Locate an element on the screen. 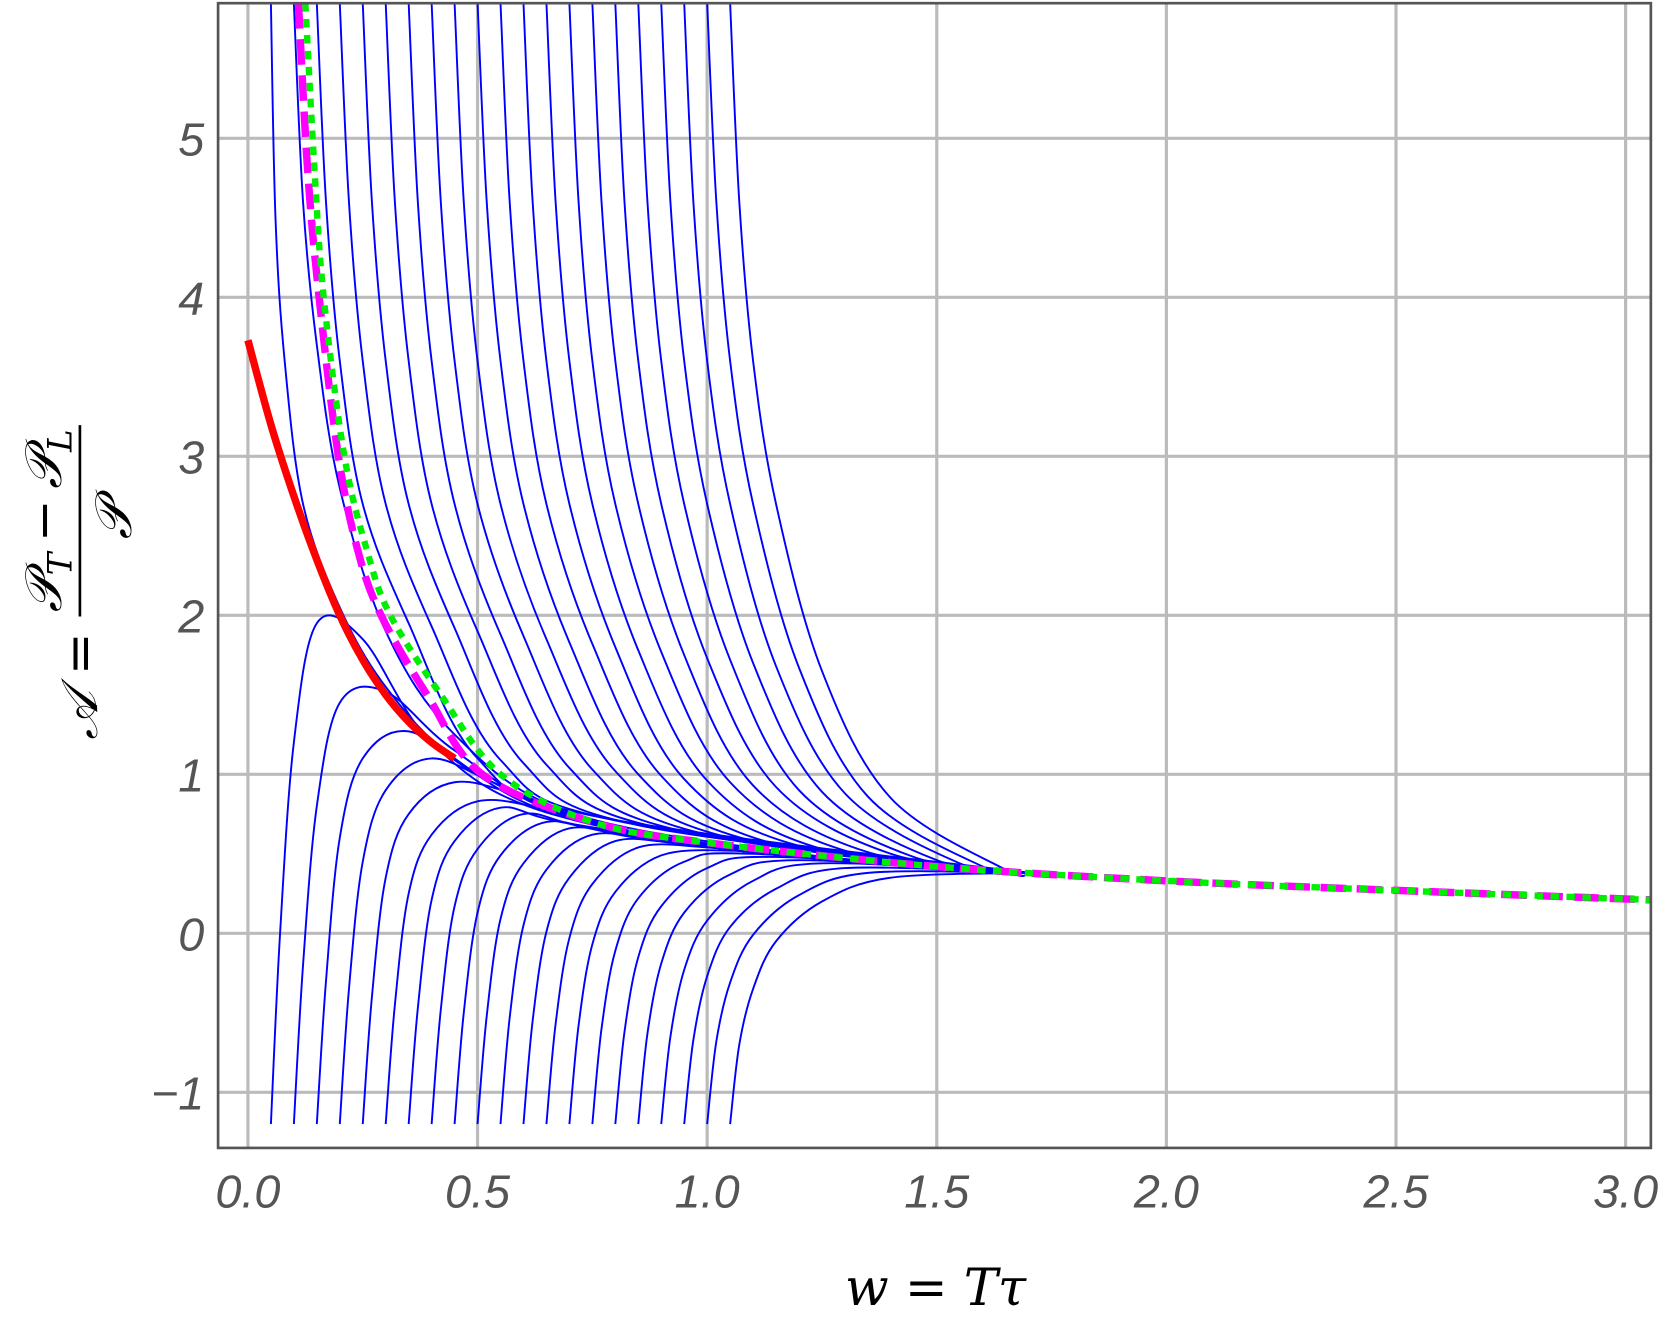  y-label-numerator: 𝒫T−𝒫L is located at coordinates (48, 520).